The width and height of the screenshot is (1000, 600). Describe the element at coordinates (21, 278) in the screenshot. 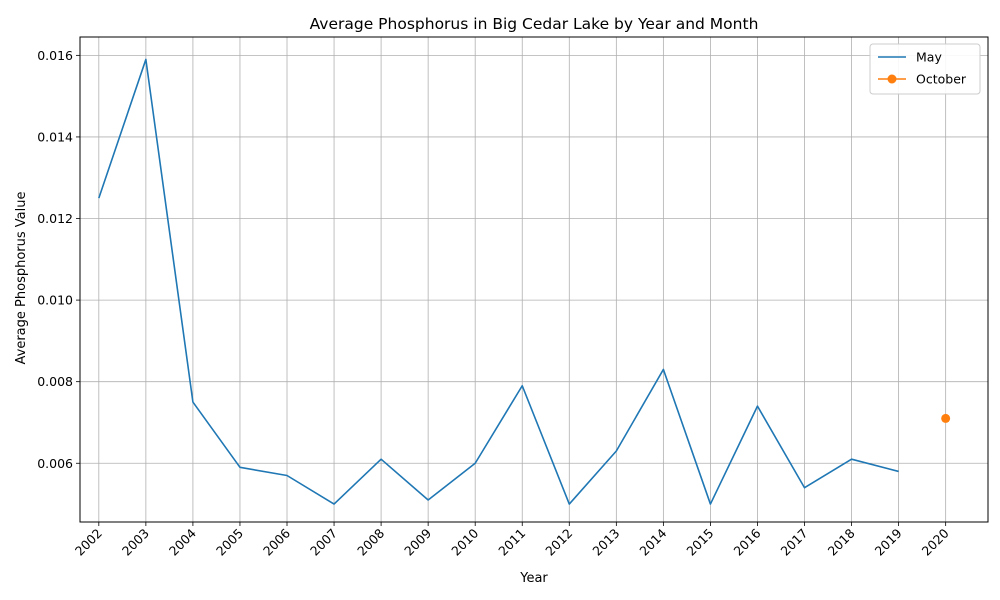

I see `y-axis-label: Average Phosphorus Value` at that location.